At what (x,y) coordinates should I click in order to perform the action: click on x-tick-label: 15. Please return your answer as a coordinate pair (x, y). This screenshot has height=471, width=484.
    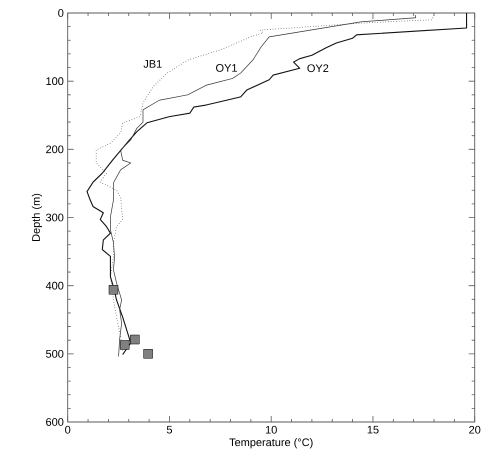
    Looking at the image, I should click on (373, 430).